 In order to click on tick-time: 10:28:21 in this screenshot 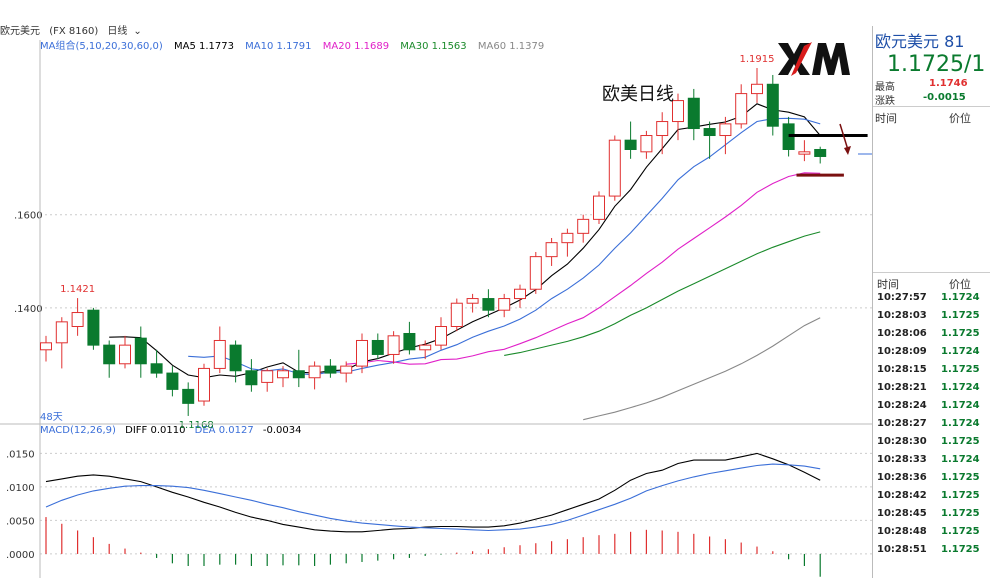, I will do `click(902, 387)`.